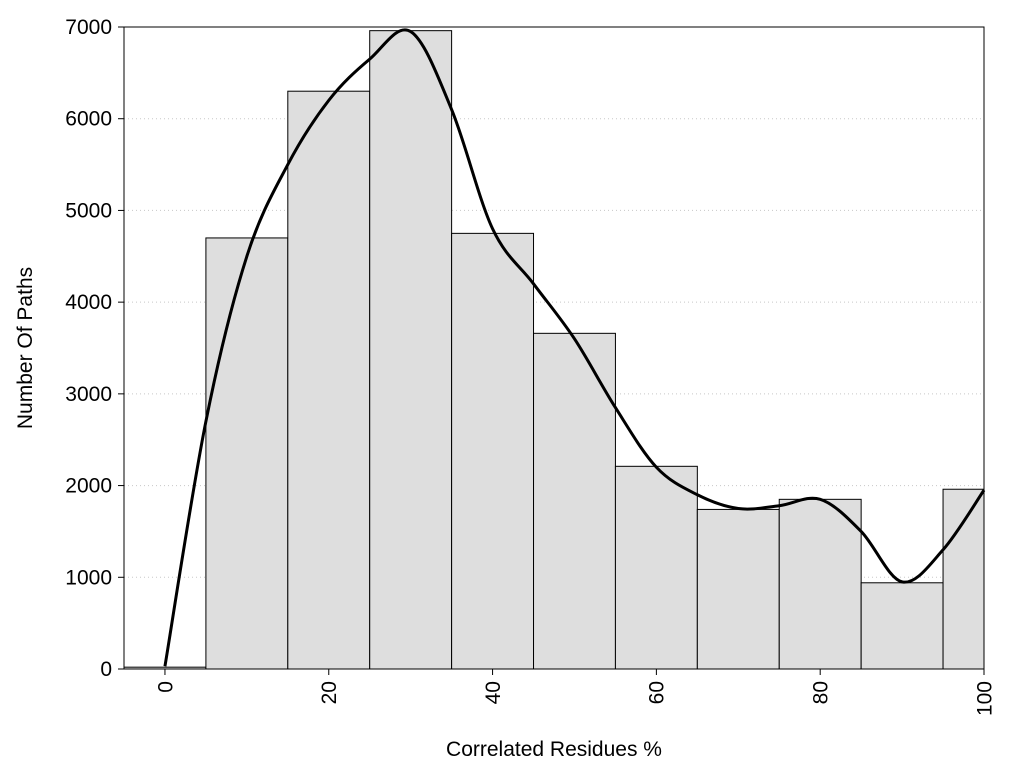  What do you see at coordinates (94, 348) in the screenshot?
I see `y-axis-ticks: 0 1000 2000 3000 4000 5000 6000 7000` at bounding box center [94, 348].